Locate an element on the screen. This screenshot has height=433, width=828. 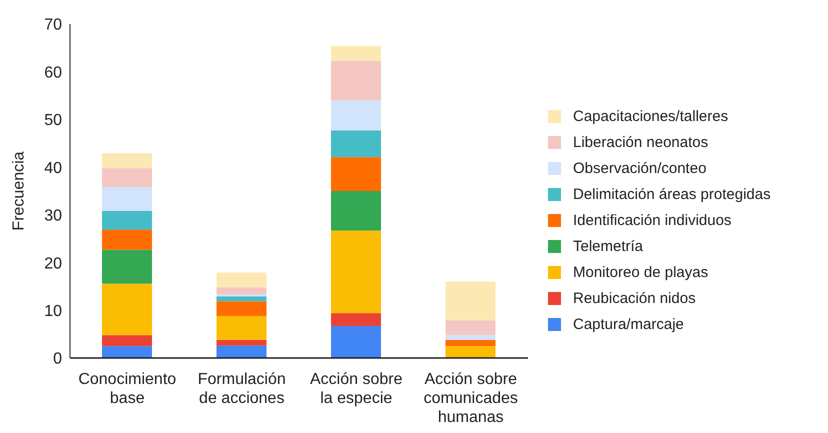
y-tick-label: 30 is located at coordinates (53, 216).